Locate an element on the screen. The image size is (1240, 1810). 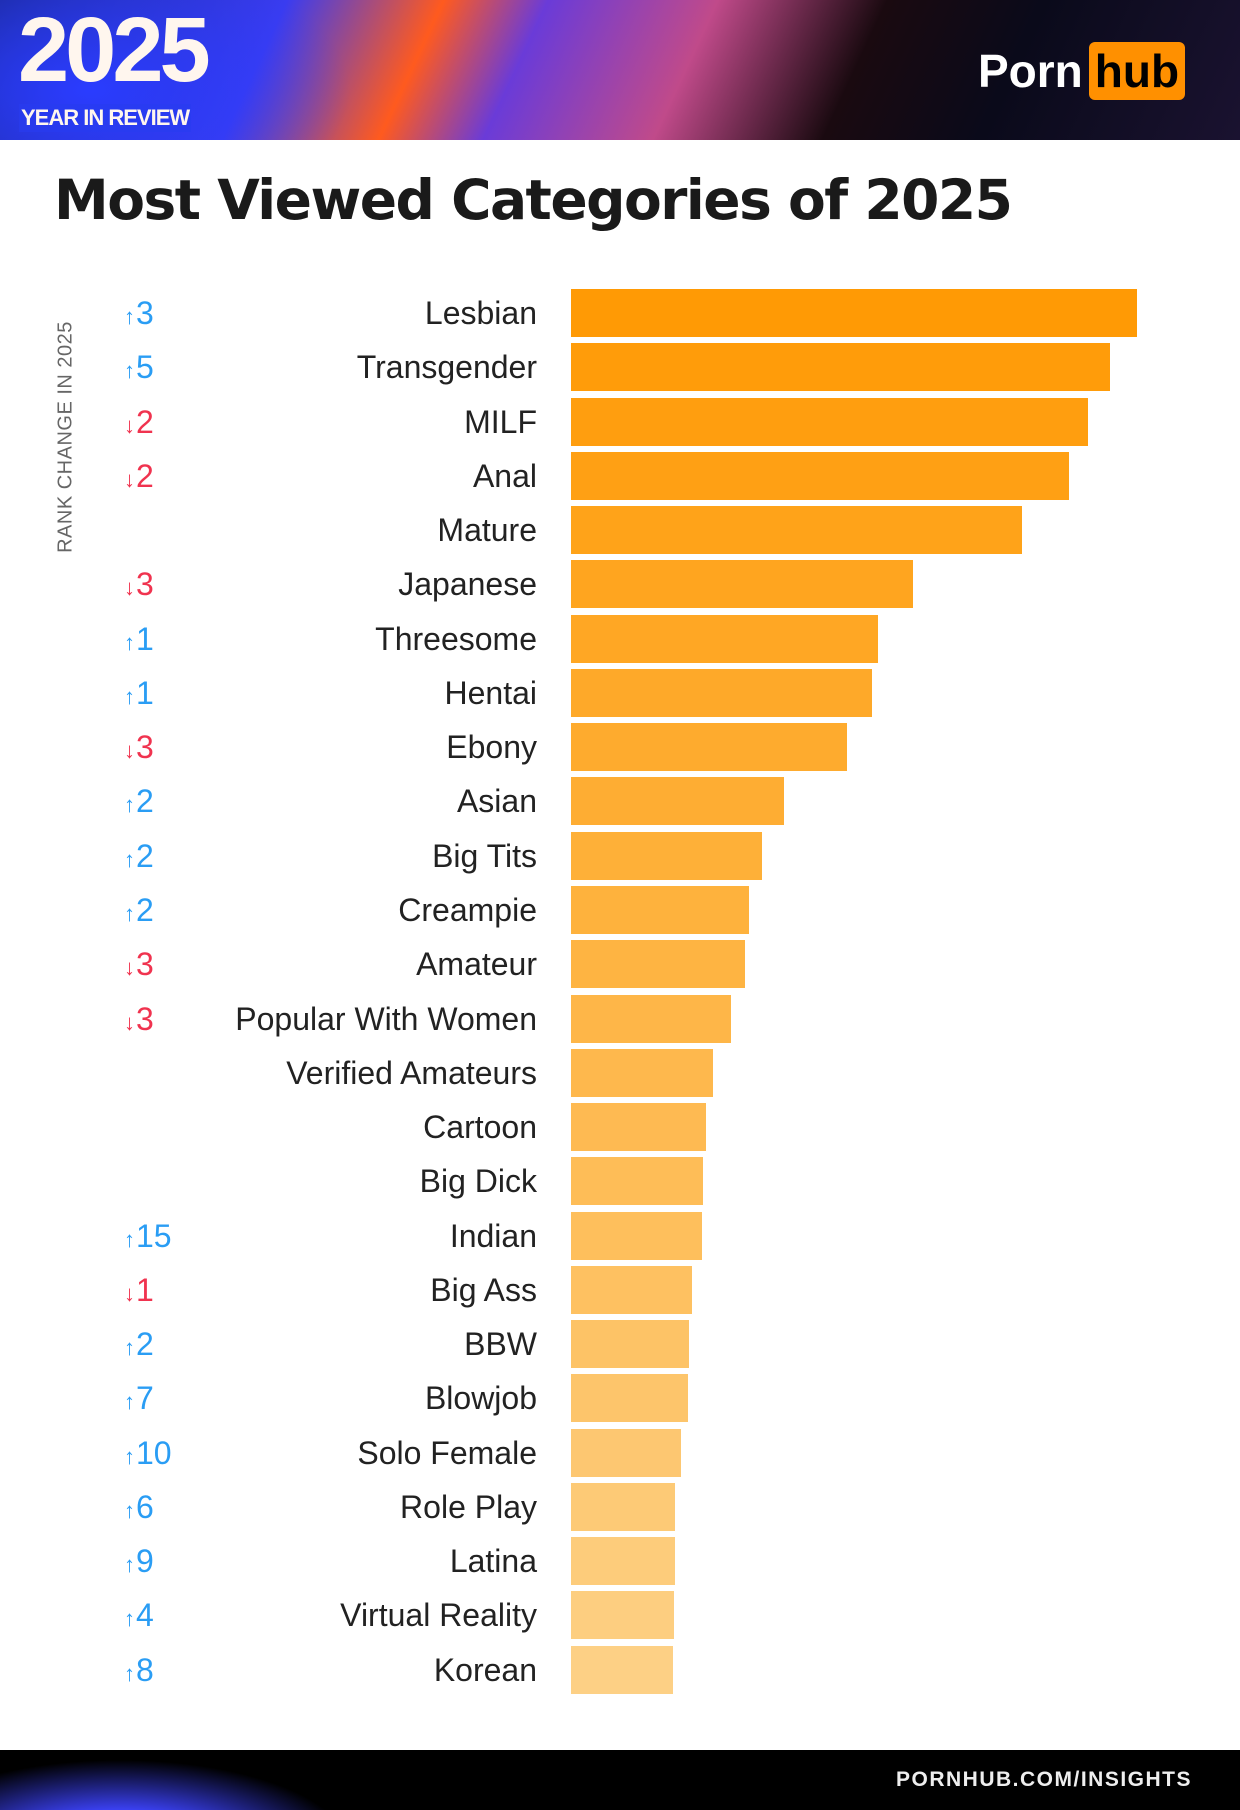
bar-row: Mature is located at coordinates (620, 530).